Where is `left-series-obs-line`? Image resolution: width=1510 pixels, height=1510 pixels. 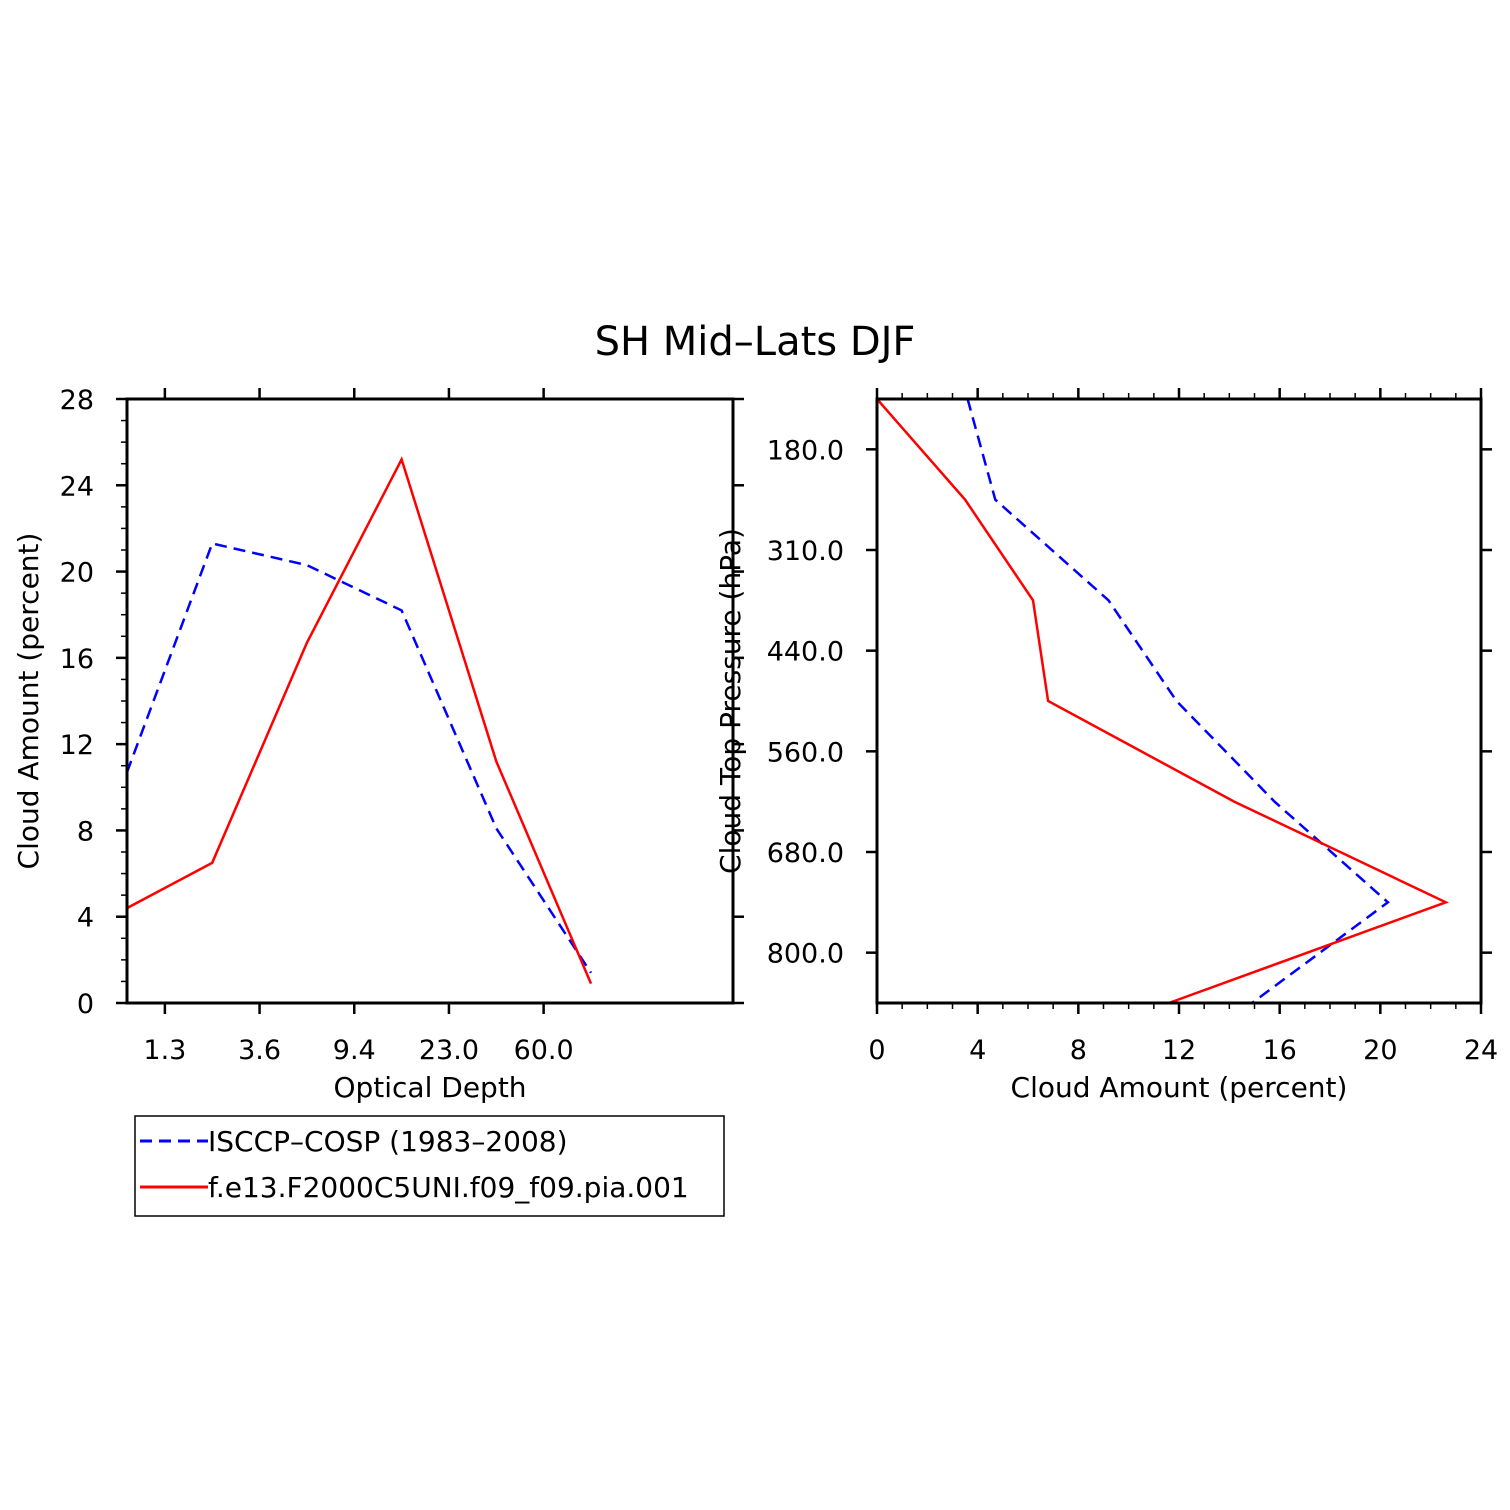
left-series-obs-line is located at coordinates (359, 758).